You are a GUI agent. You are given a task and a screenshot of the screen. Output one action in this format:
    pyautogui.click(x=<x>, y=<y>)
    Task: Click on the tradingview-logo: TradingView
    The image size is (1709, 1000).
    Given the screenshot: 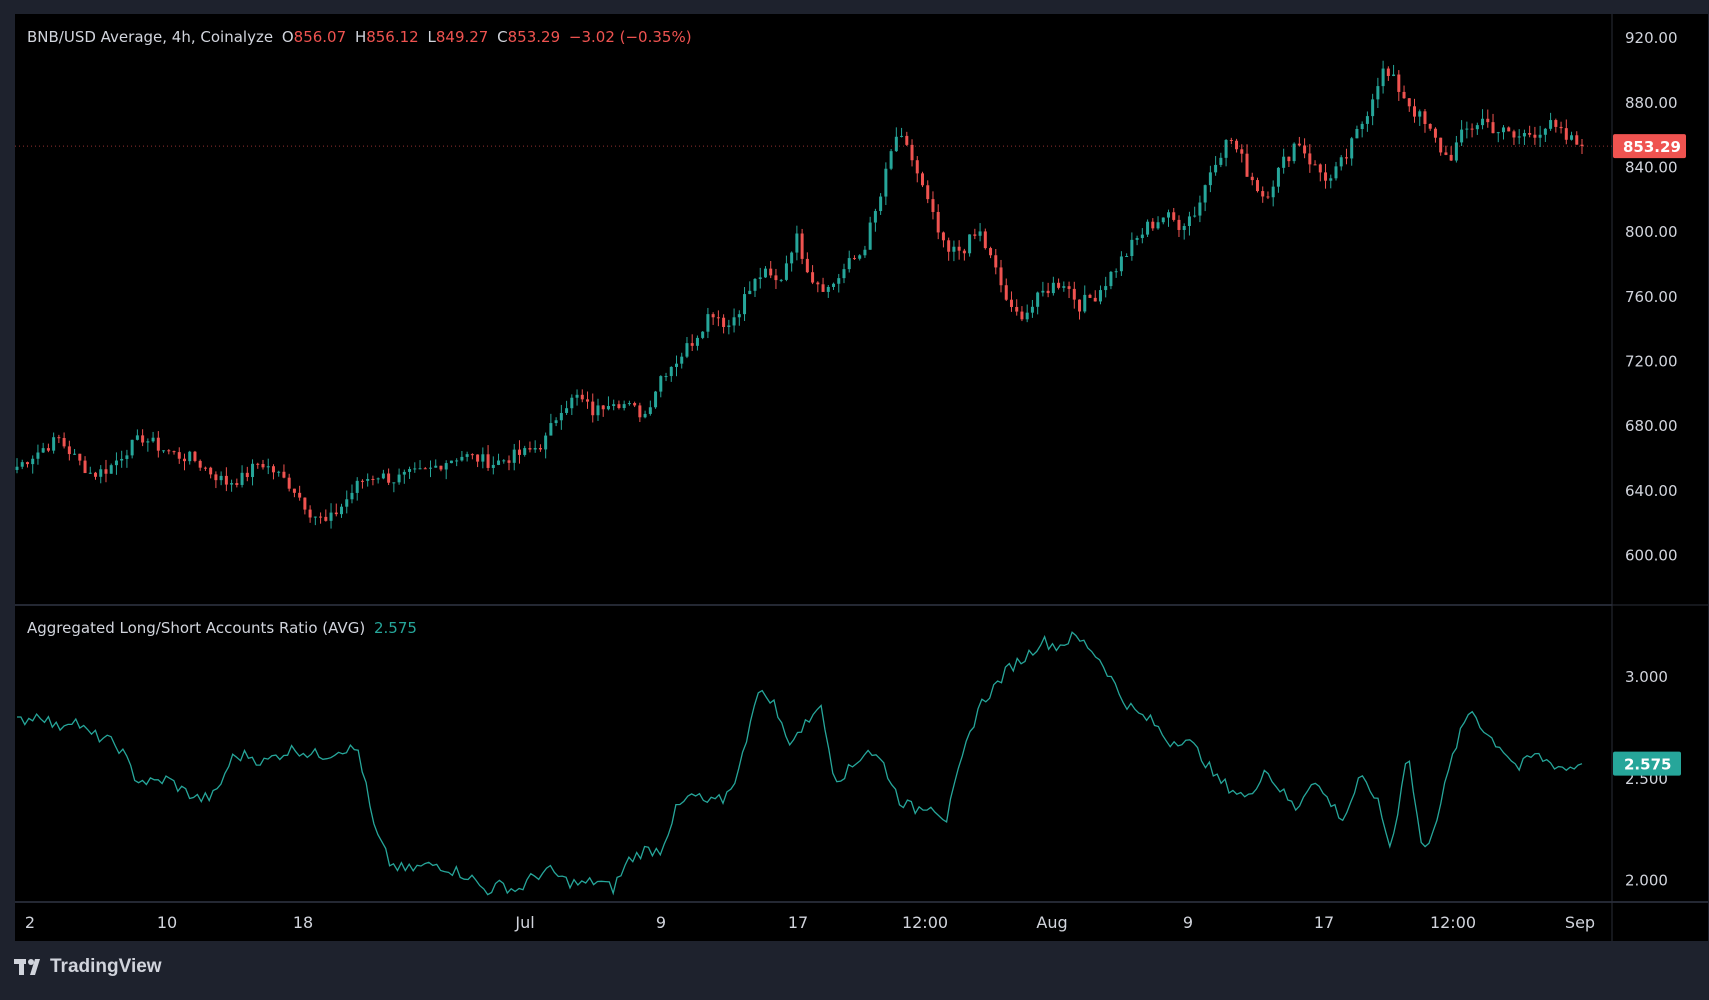 What is the action you would take?
    pyautogui.click(x=88, y=967)
    